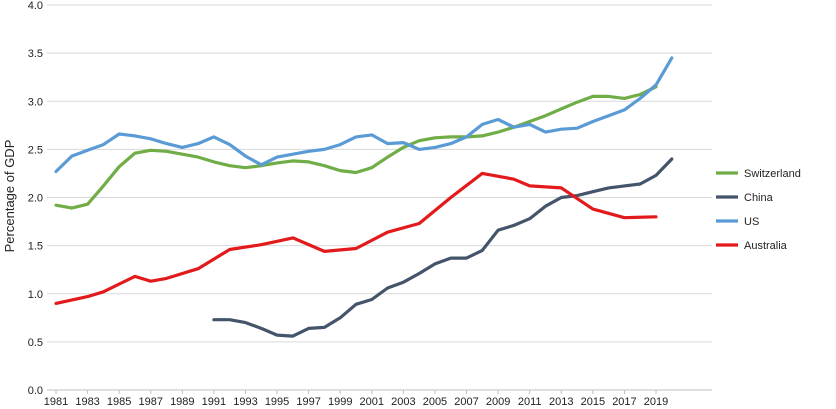  Describe the element at coordinates (35, 54) in the screenshot. I see `y-tick-3.5: 3.5` at that location.